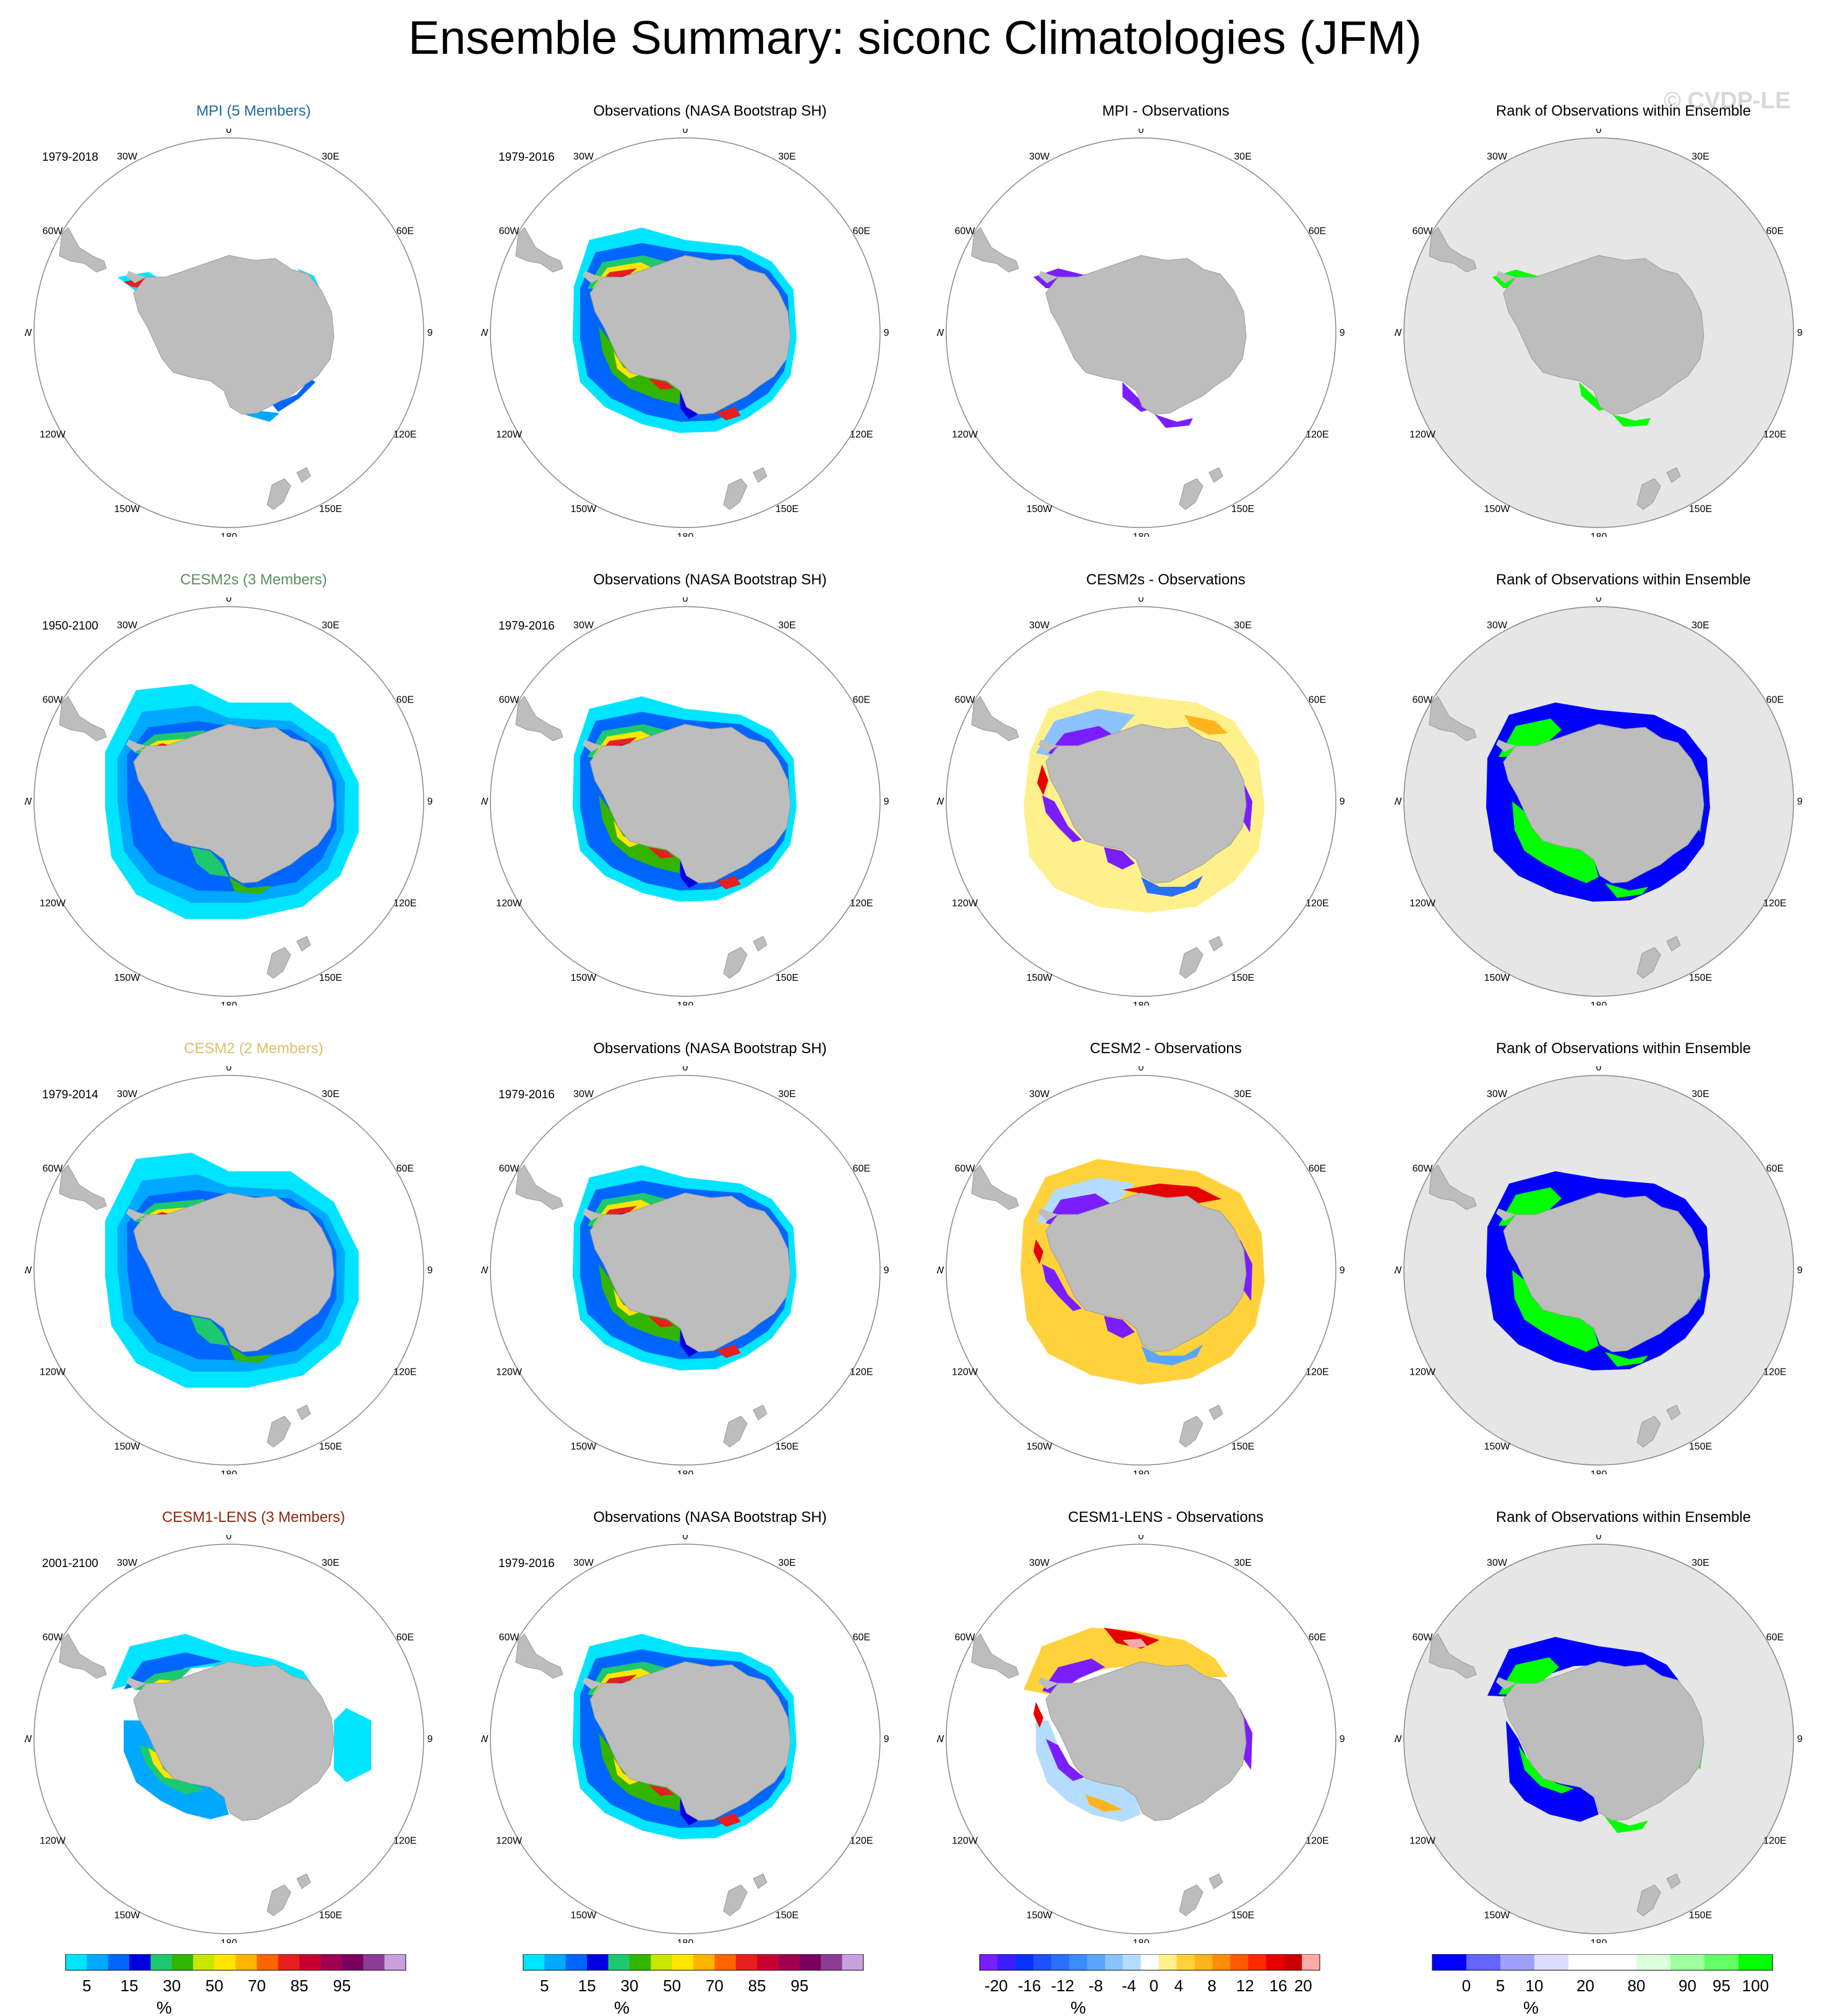 The image size is (1830, 2016). Describe the element at coordinates (685, 1940) in the screenshot. I see `longitude-label: 180` at that location.